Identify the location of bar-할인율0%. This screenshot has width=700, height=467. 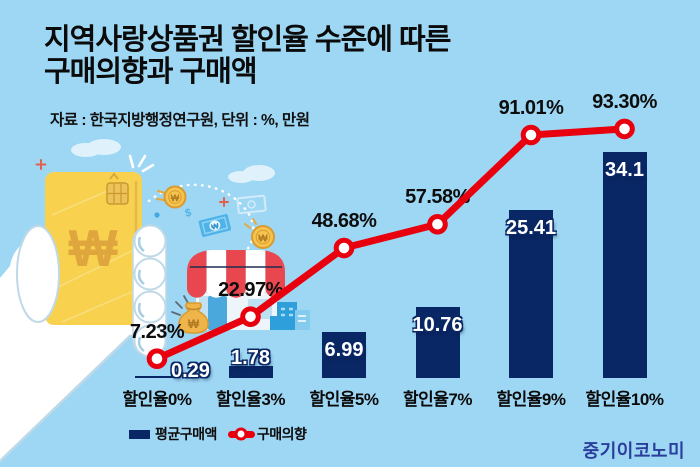
(157, 377).